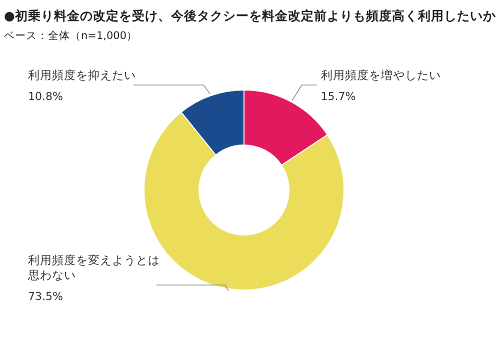 The width and height of the screenshot is (500, 338). I want to click on chart-title: ●初乗り料金の改定を受け、今後タクシーを料金改定前よりも頻度高く利用したいか, so click(250, 15).